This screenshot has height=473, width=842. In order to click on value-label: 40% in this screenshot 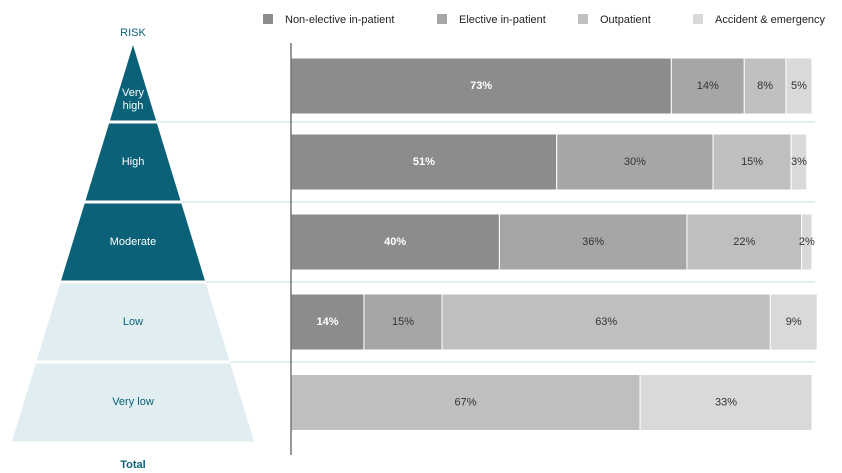, I will do `click(395, 242)`.